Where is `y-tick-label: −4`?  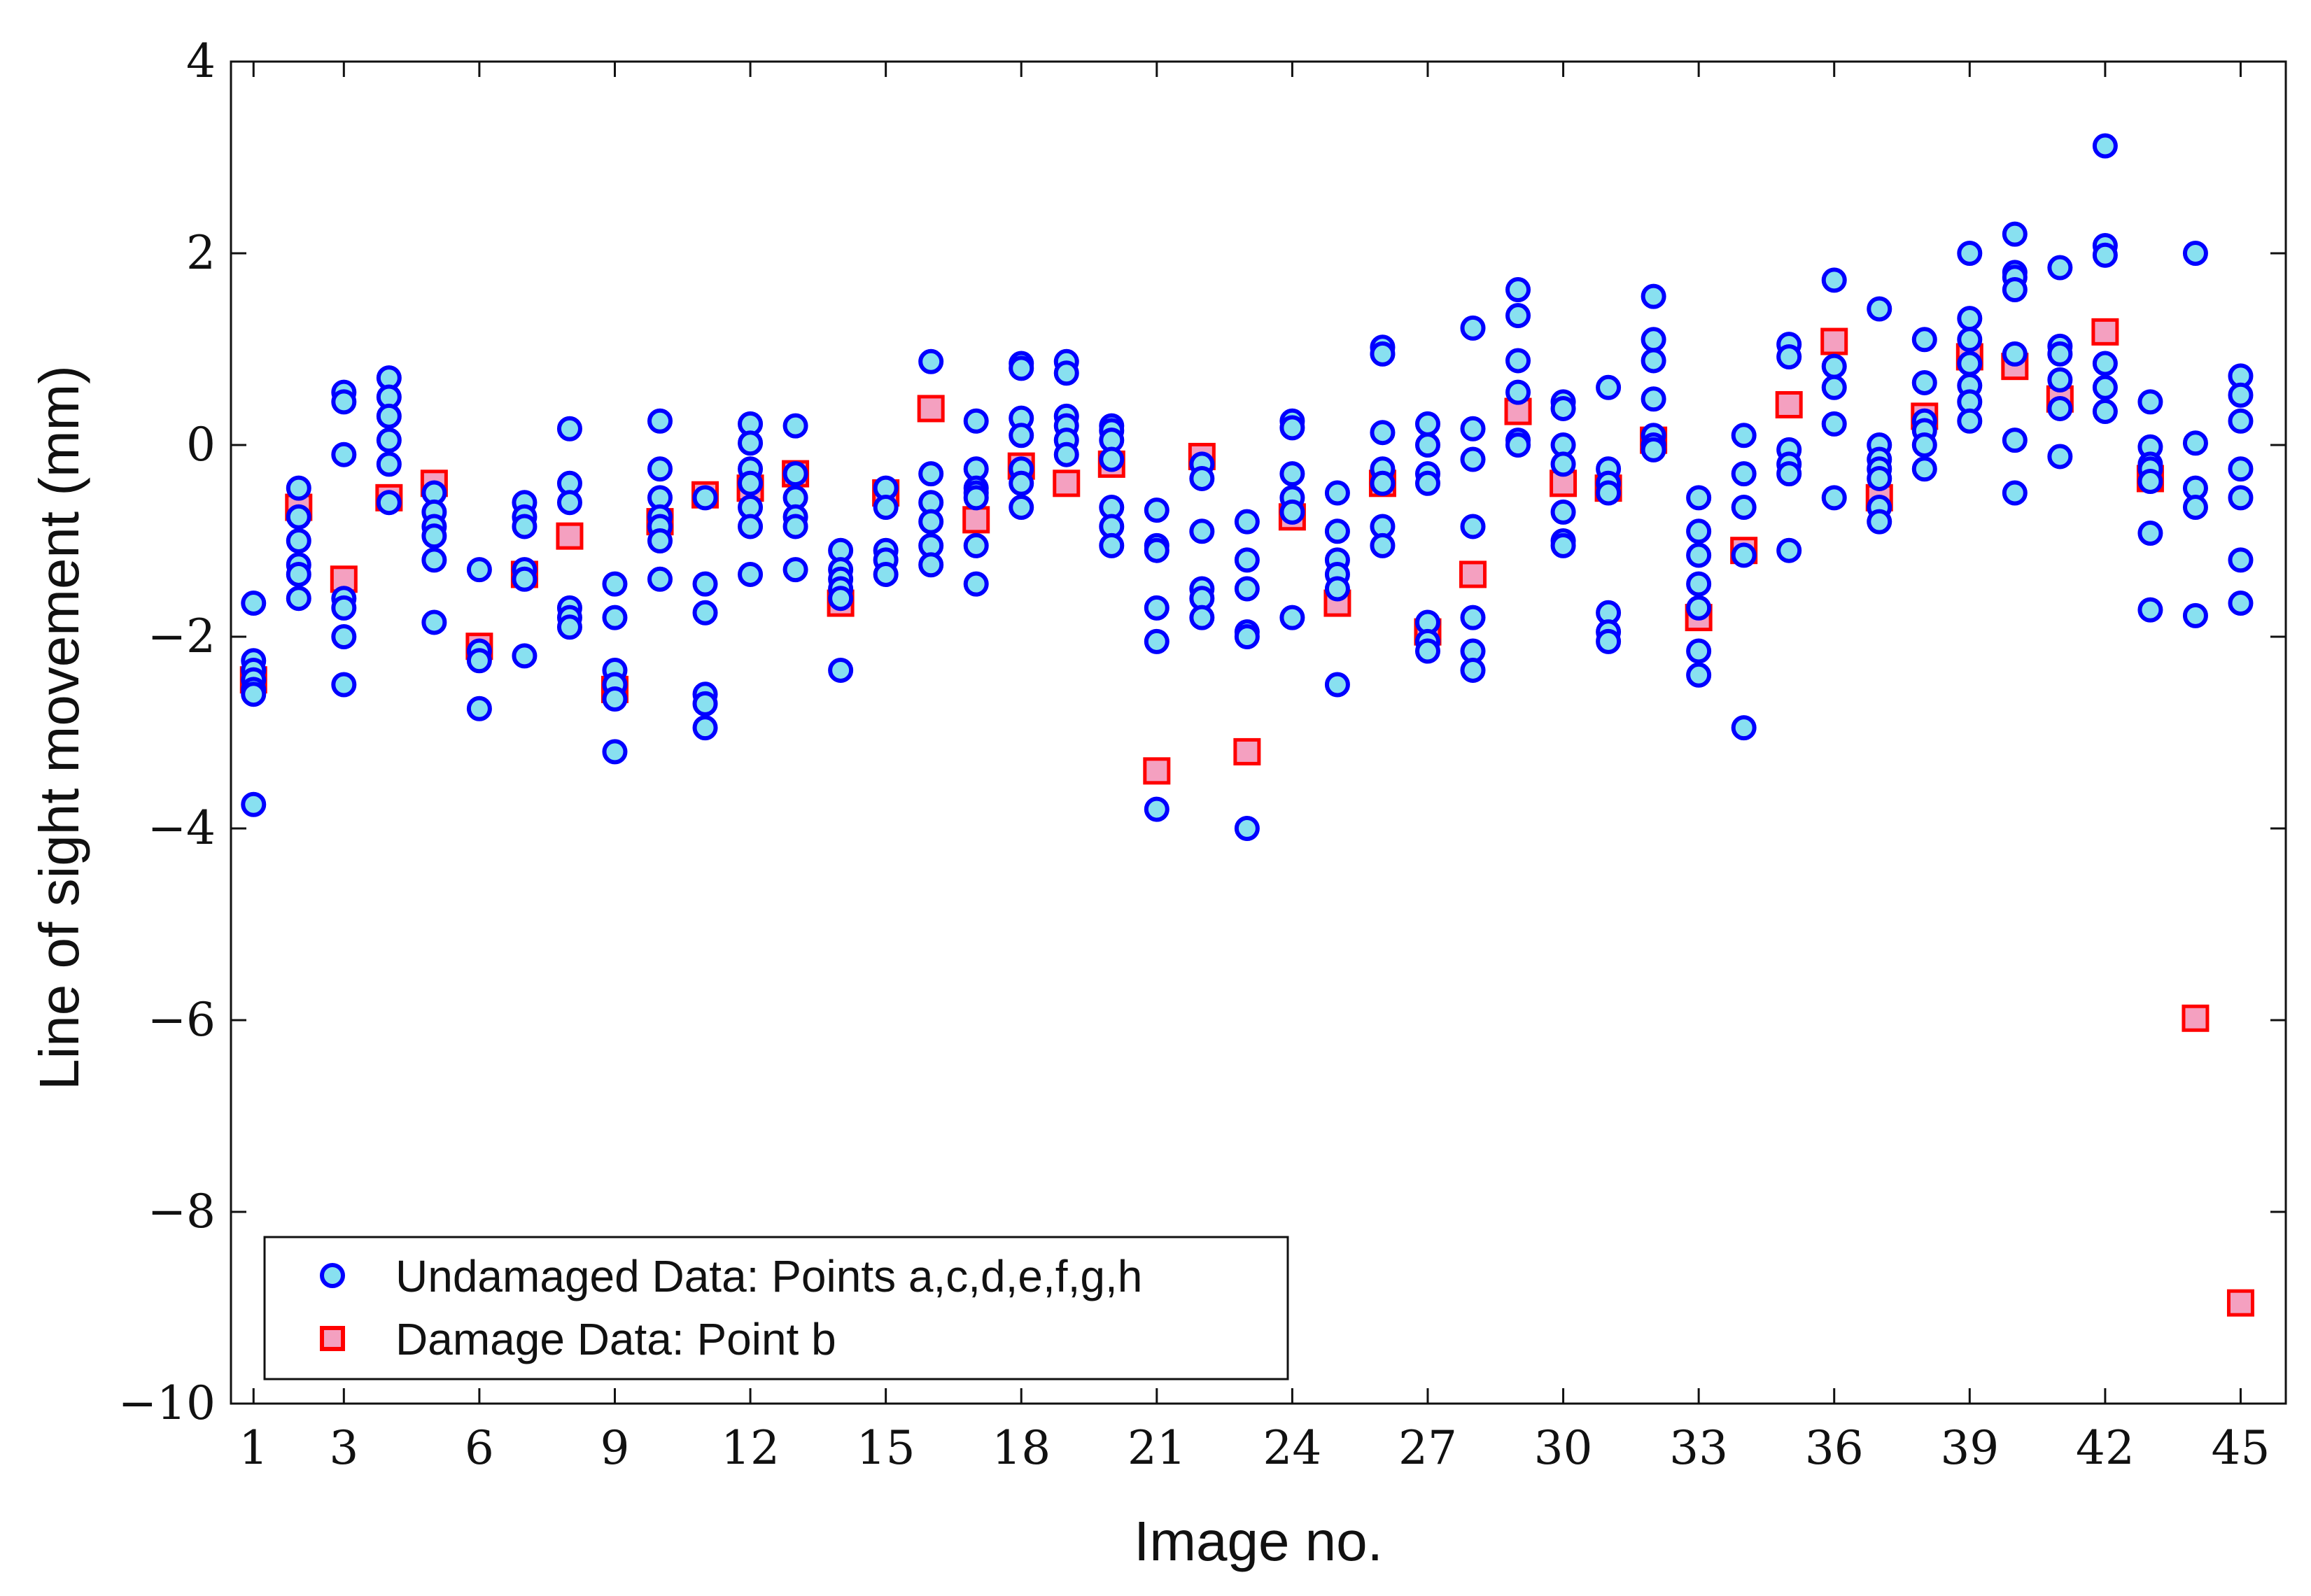 y-tick-label: −4 is located at coordinates (182, 828).